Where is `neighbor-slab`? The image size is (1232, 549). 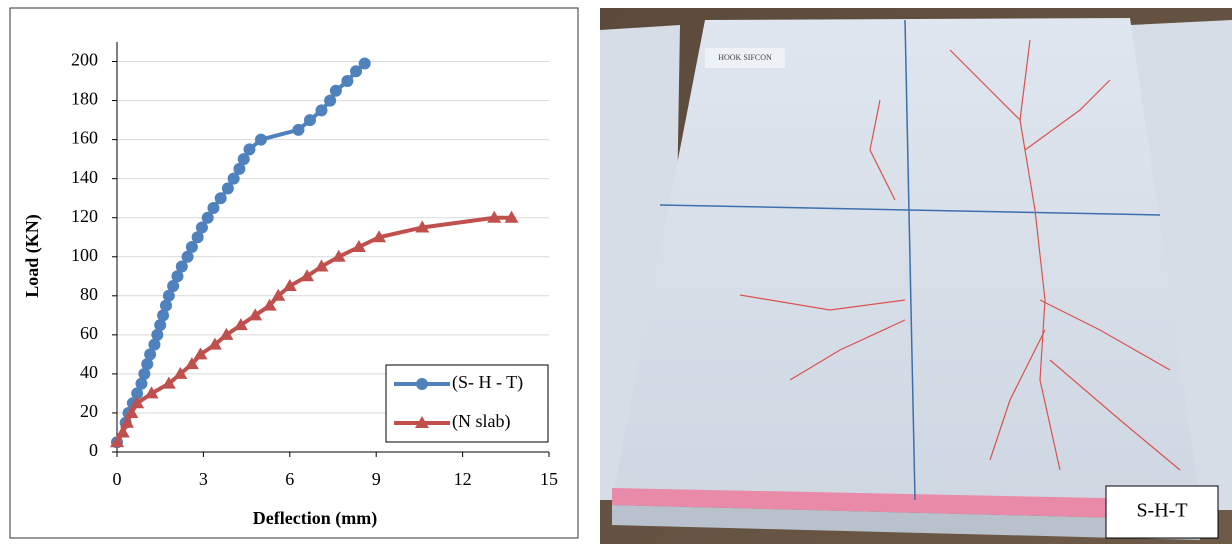 neighbor-slab is located at coordinates (1181, 265).